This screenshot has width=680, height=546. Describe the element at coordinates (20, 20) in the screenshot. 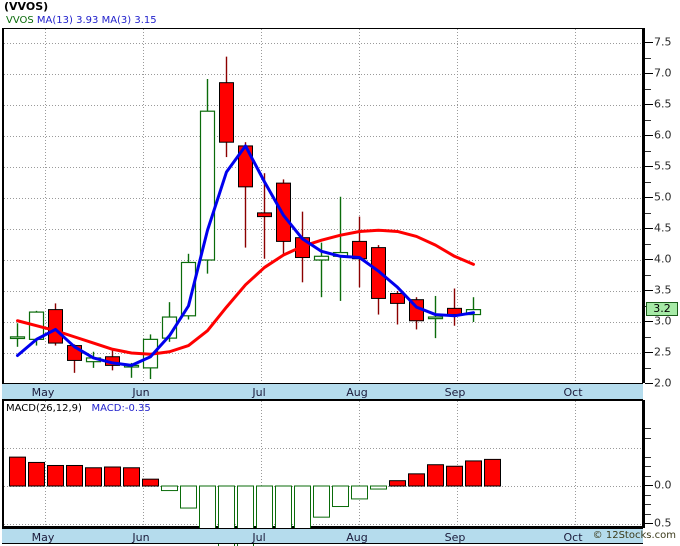

I see `legend-symbol: VVOS` at that location.